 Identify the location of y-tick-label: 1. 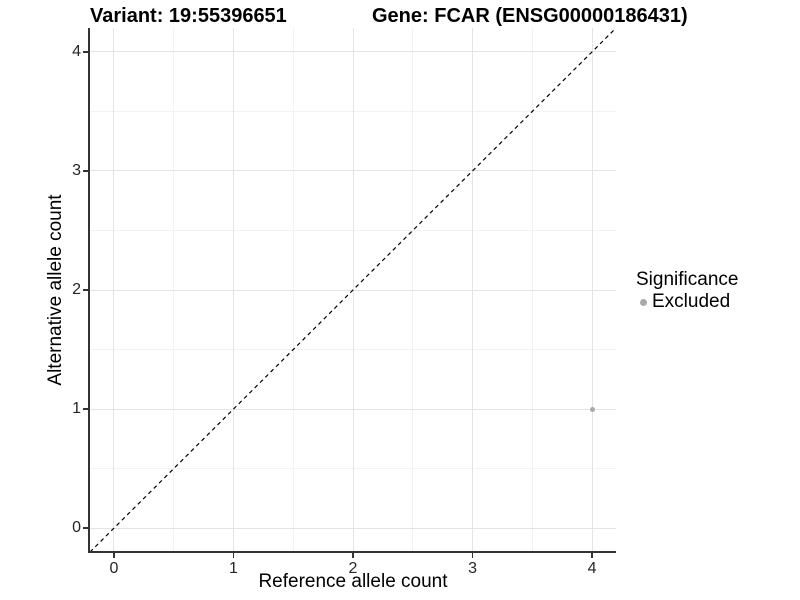
(76, 409).